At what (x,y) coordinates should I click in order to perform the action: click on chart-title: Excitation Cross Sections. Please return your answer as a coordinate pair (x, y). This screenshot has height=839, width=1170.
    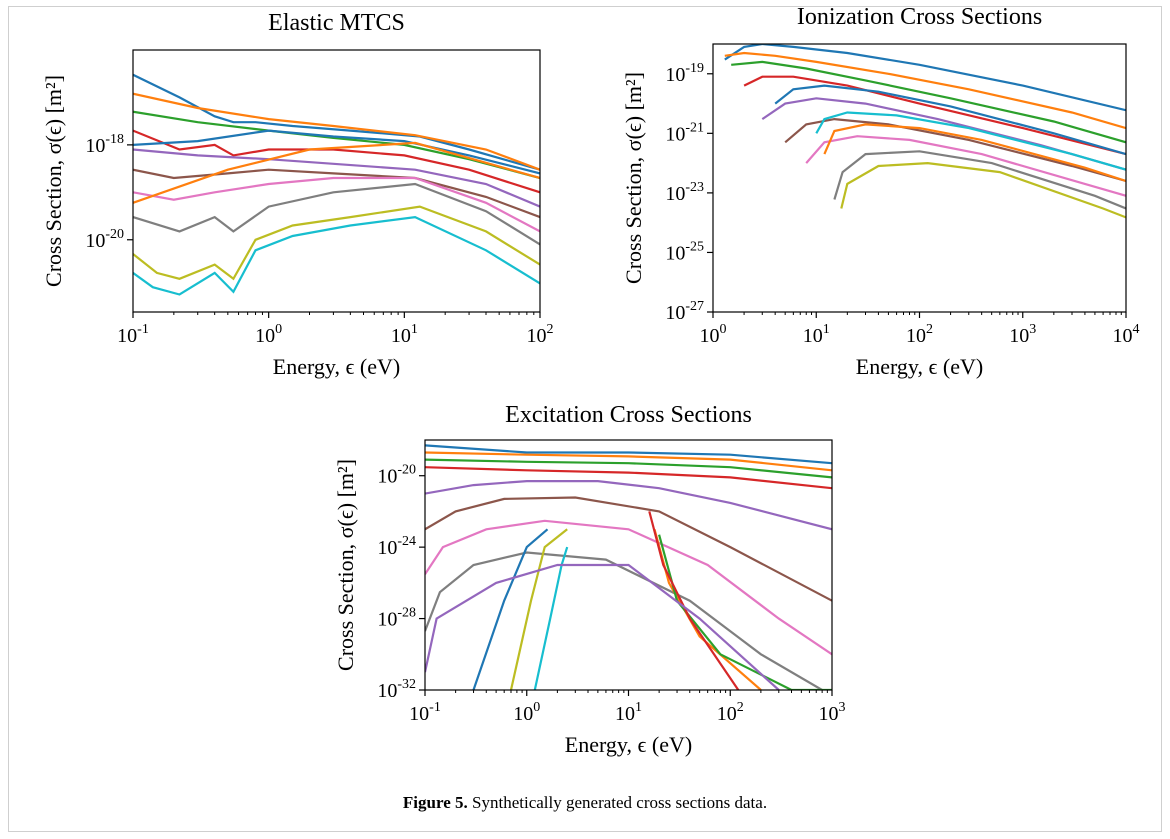
    Looking at the image, I should click on (628, 415).